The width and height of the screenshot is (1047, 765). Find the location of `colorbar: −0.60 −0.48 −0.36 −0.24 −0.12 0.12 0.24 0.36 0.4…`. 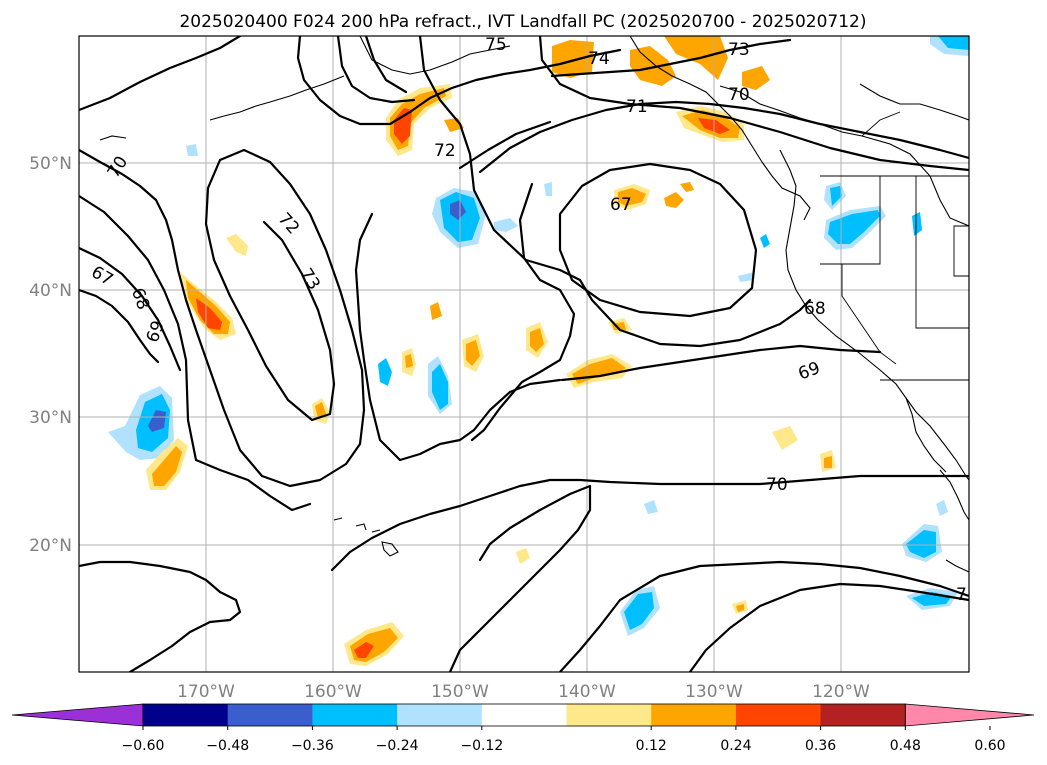

colorbar: −0.60 −0.48 −0.36 −0.24 −0.12 0.12 0.24 0.36 0.4… is located at coordinates (523, 728).